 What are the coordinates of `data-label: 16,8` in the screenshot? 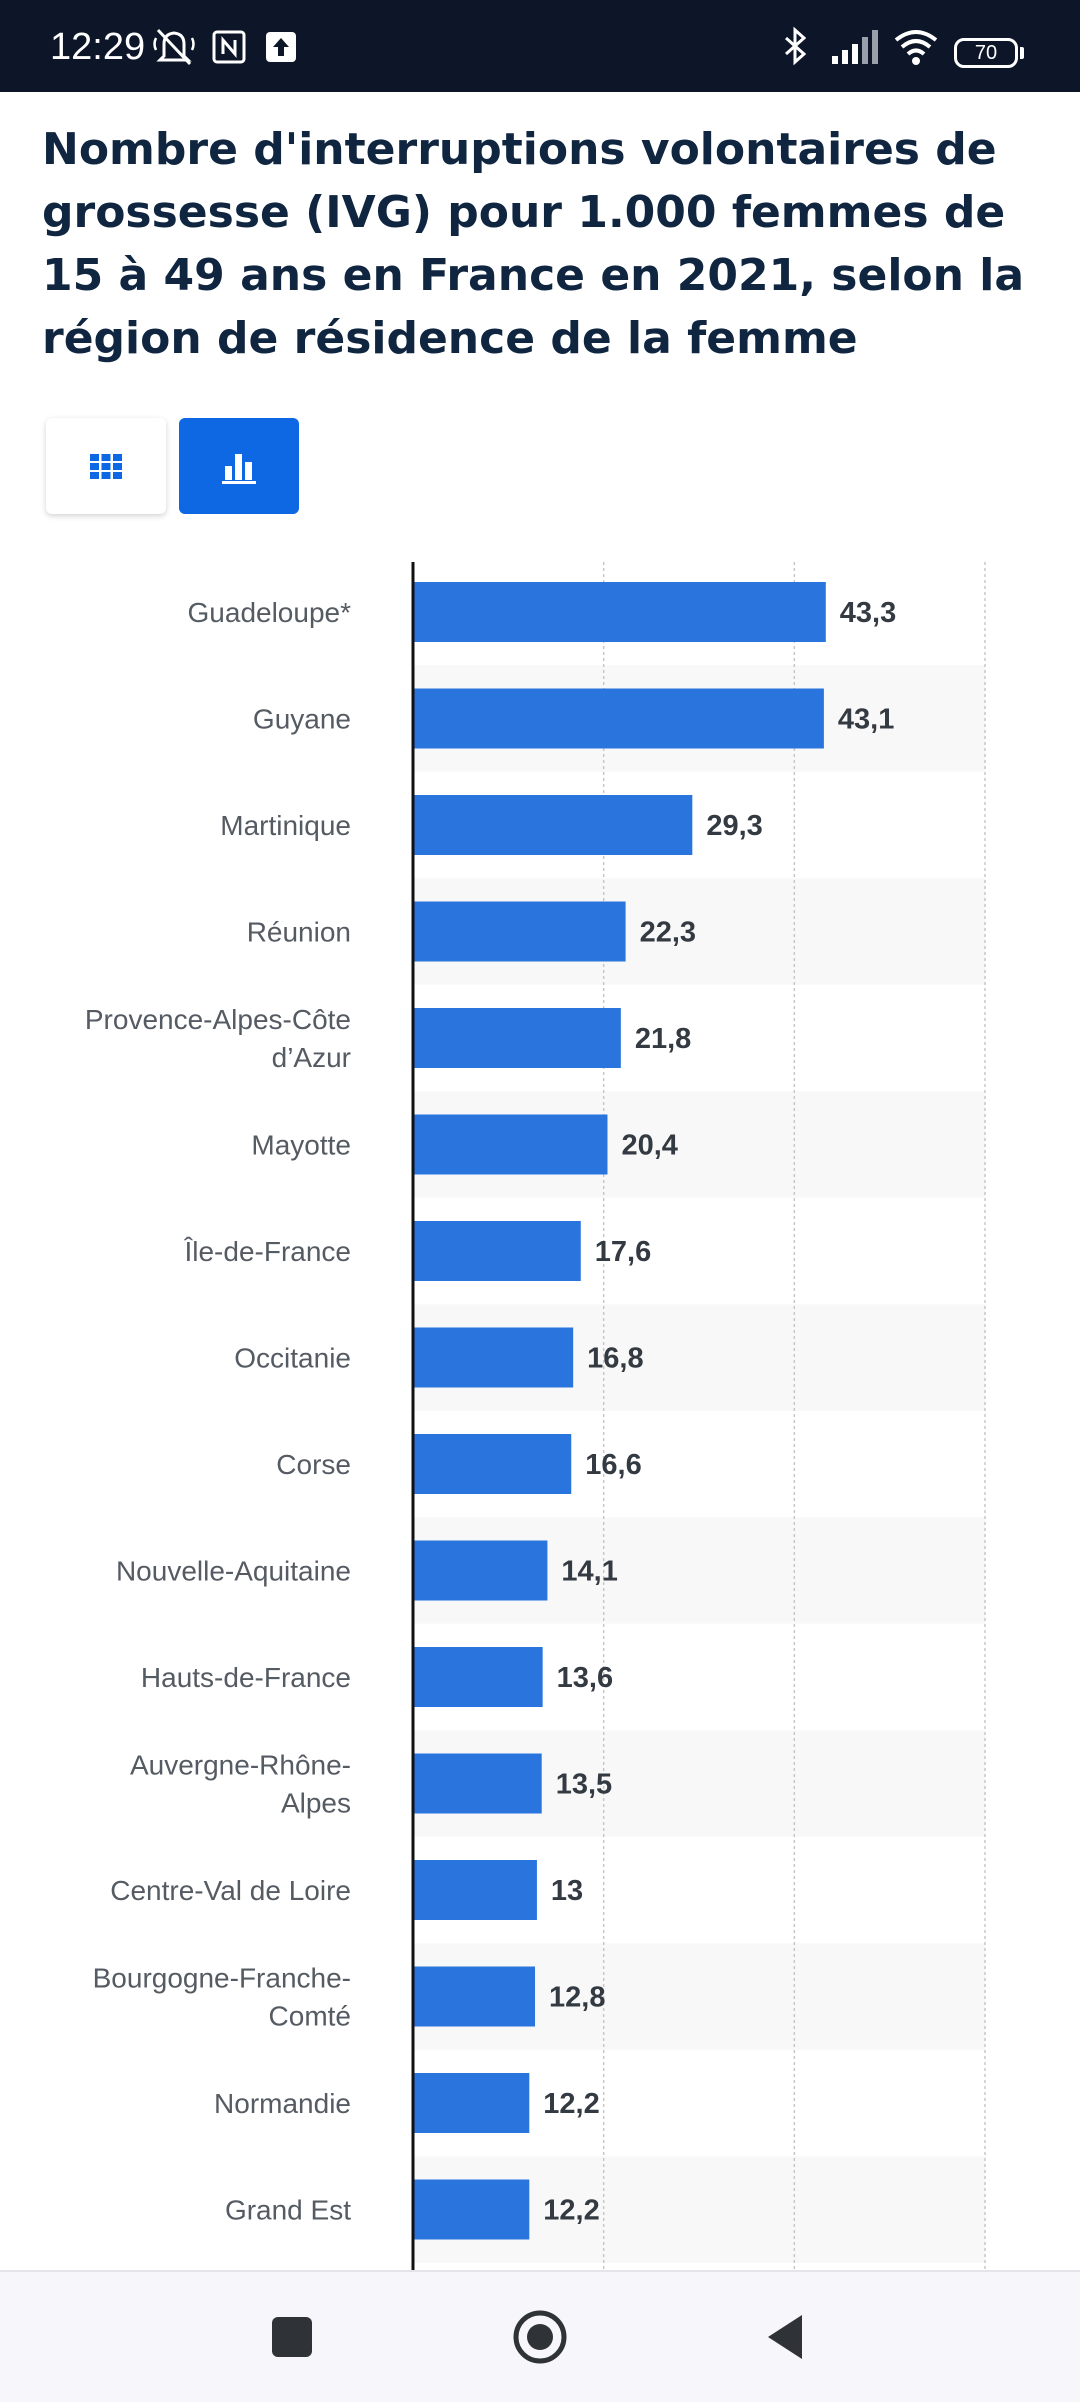 It's located at (615, 1359).